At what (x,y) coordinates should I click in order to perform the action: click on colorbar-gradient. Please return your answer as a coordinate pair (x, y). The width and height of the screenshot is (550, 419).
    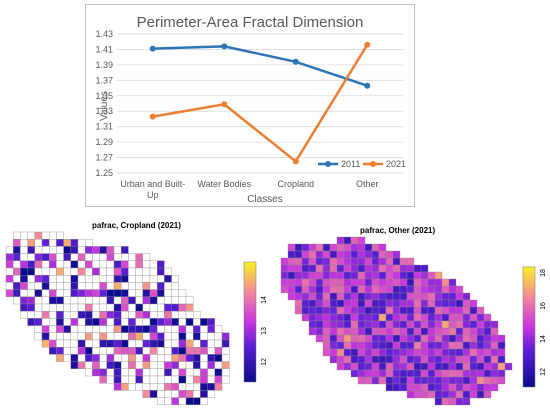
    Looking at the image, I should click on (250, 322).